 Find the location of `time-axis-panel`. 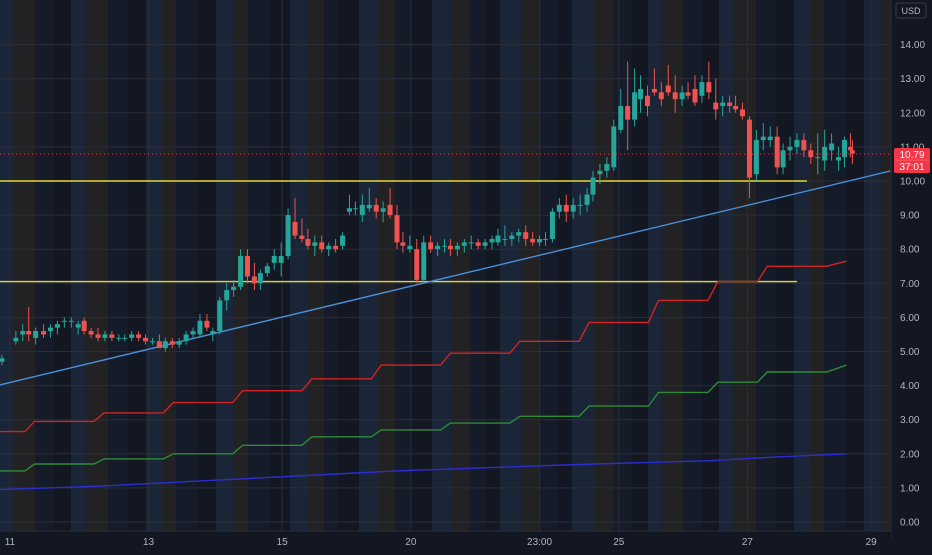

time-axis-panel is located at coordinates (445, 540).